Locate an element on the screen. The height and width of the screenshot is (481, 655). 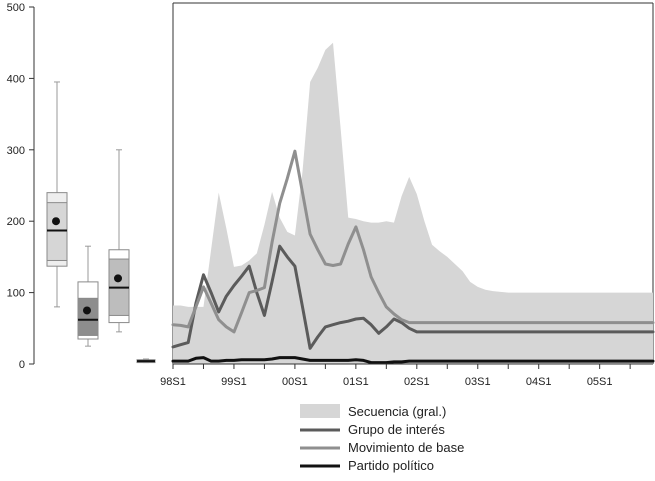
y-tick-label: 0 is located at coordinates (22, 365).